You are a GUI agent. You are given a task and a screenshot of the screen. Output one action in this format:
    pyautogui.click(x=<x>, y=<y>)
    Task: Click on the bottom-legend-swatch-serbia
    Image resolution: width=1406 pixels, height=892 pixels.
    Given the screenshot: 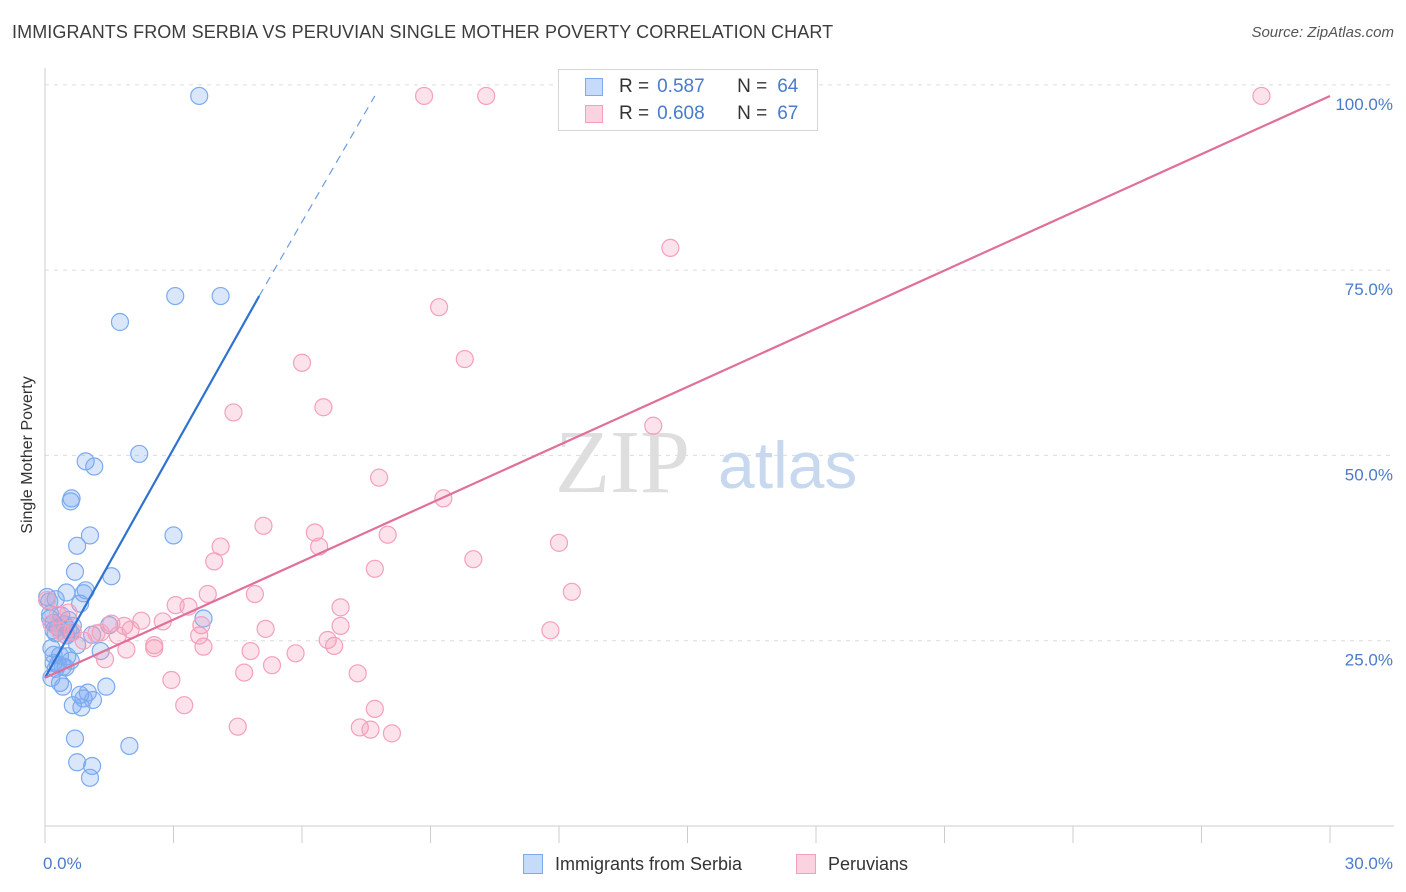 What is the action you would take?
    pyautogui.click(x=533, y=864)
    